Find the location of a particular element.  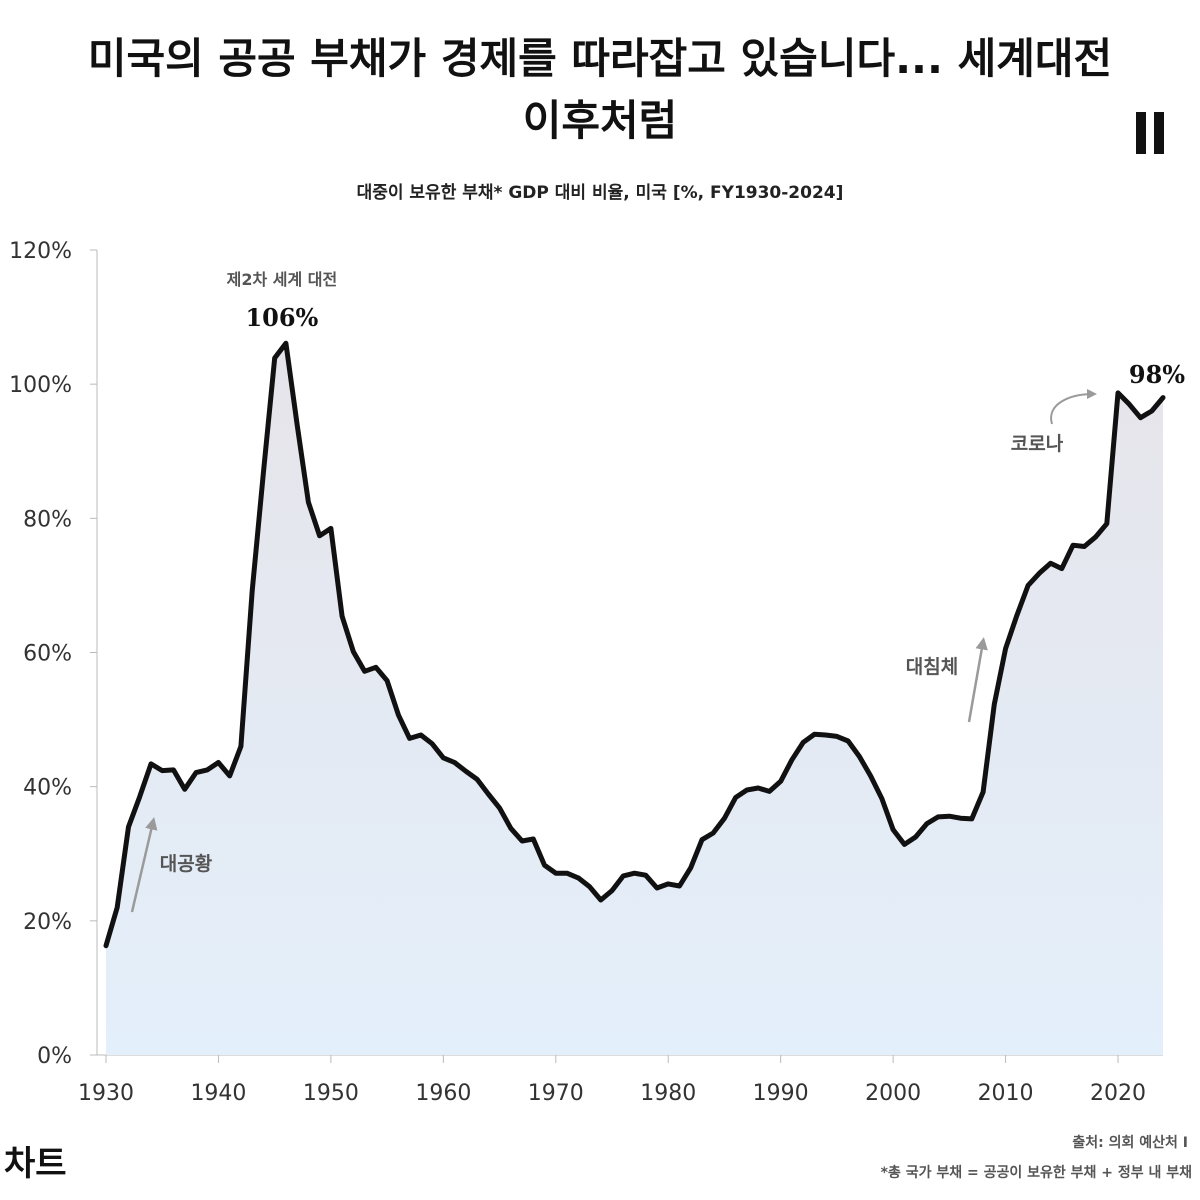

source-note: 출처: 의회 예산처 I is located at coordinates (1130, 1143).